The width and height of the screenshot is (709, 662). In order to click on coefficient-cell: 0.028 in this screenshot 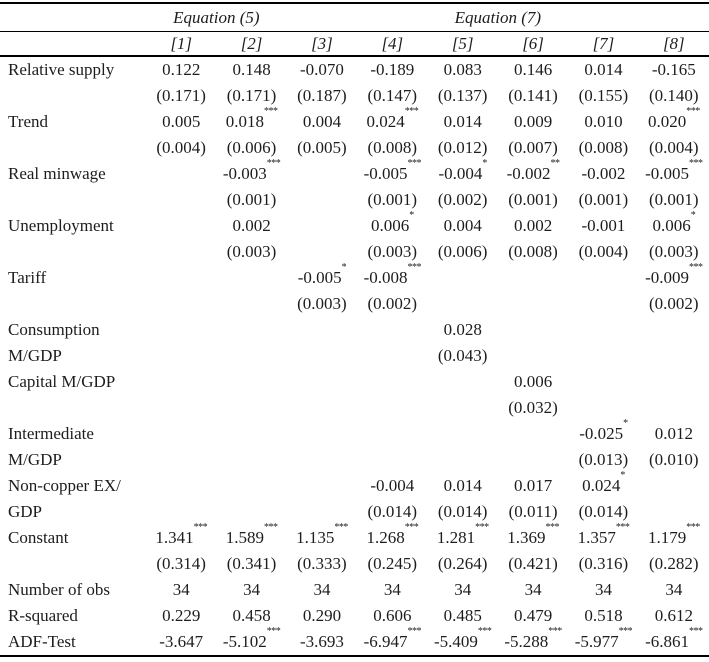, I will do `click(462, 329)`.